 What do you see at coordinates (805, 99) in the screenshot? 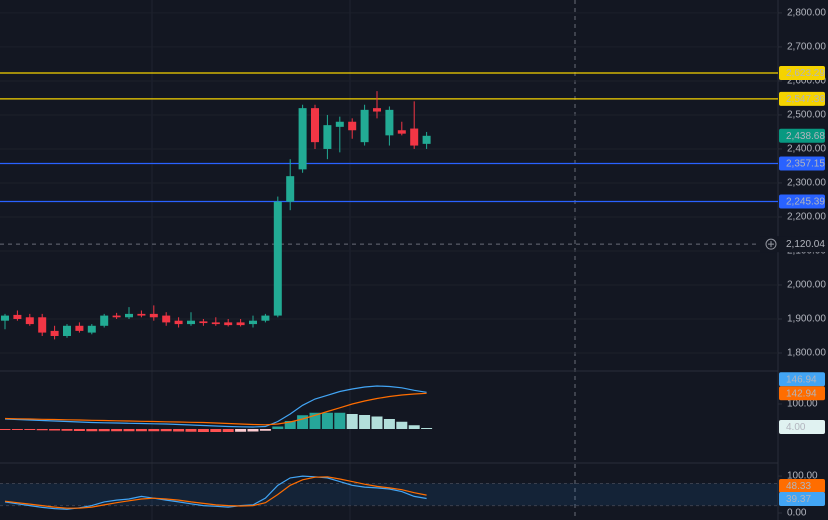
I see `price-line-label: 2,547.36` at bounding box center [805, 99].